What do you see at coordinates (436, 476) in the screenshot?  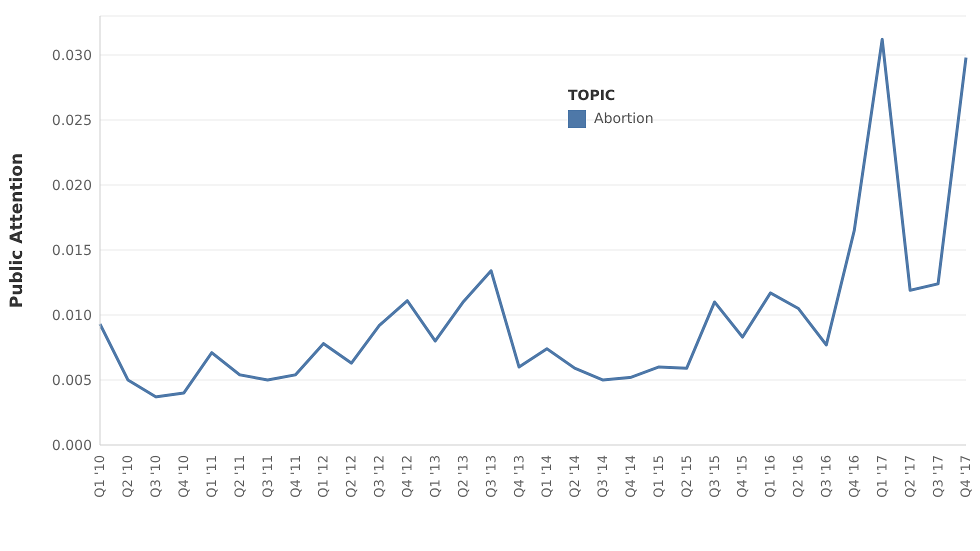 I see `x-tick-label: Q1 '13` at bounding box center [436, 476].